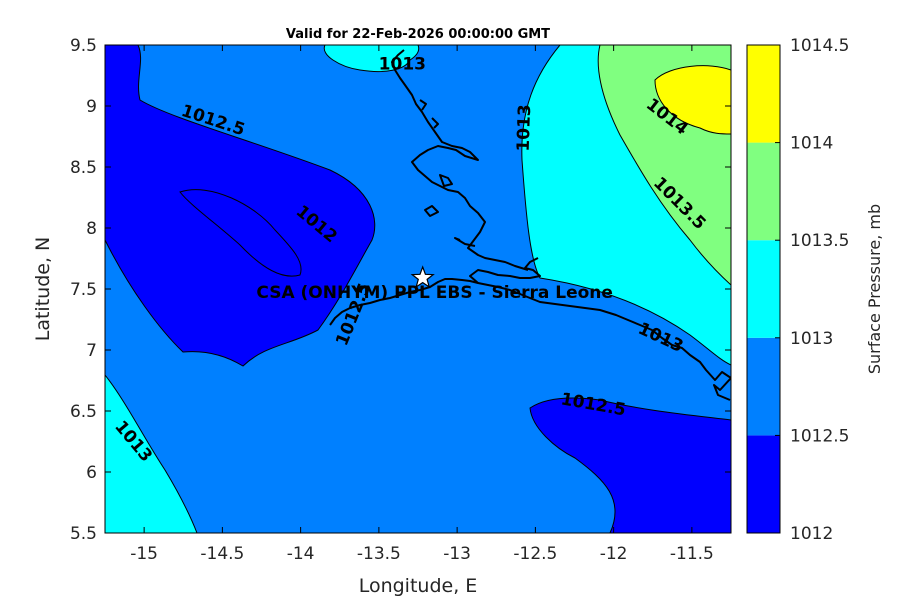  What do you see at coordinates (811, 339) in the screenshot?
I see `colorbar-tick-label: 1013` at bounding box center [811, 339].